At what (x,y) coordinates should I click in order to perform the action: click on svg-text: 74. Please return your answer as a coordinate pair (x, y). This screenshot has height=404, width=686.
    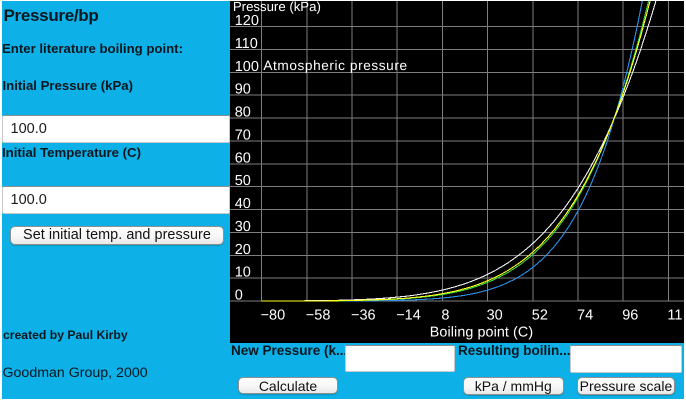
    Looking at the image, I should click on (585, 315).